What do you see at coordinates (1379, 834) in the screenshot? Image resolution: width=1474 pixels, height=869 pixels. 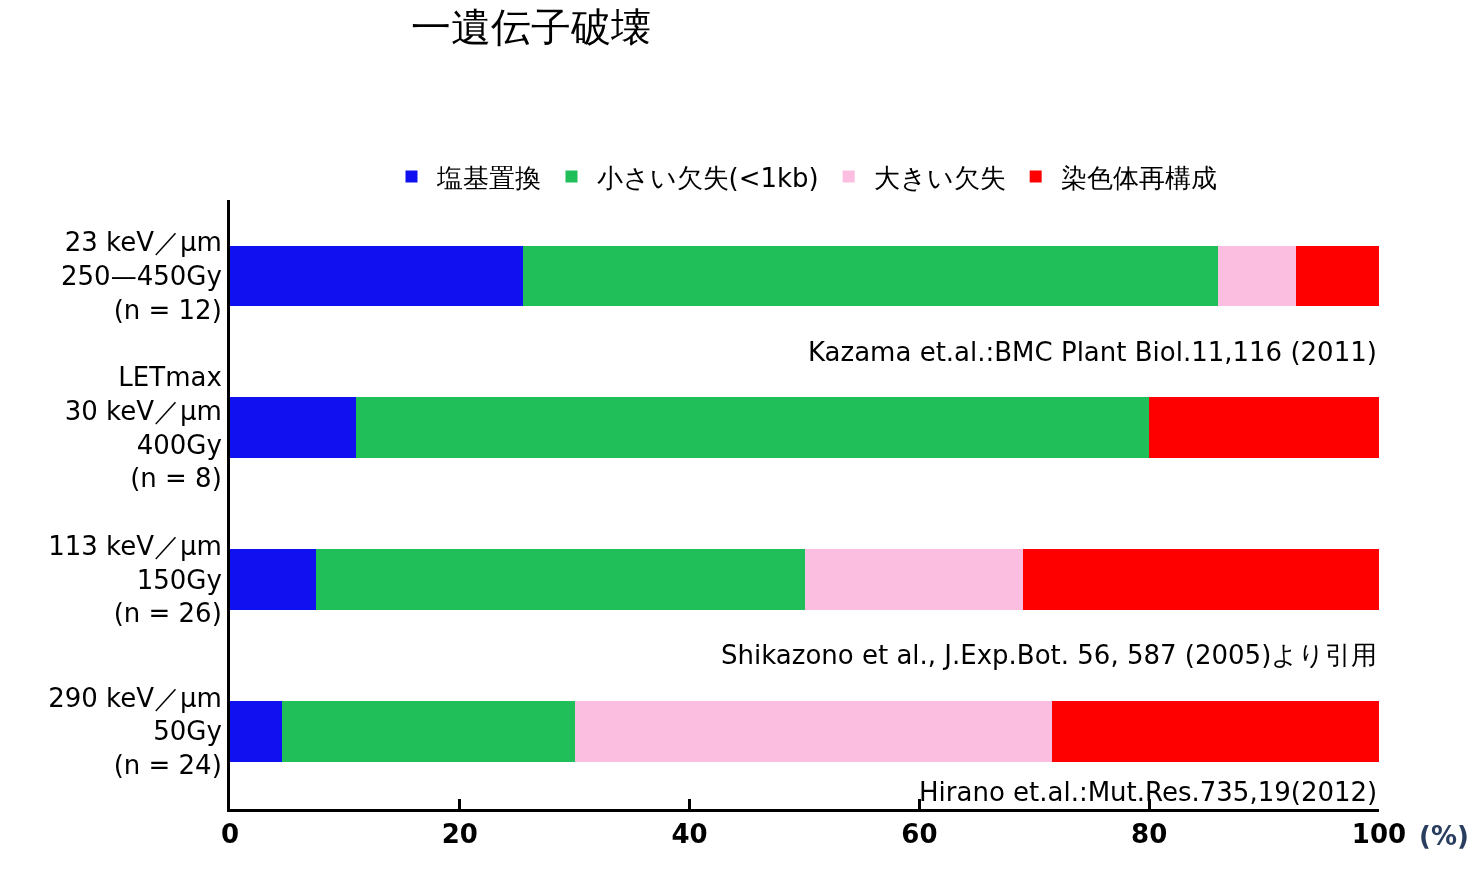 I see `x-tick-label: 100` at bounding box center [1379, 834].